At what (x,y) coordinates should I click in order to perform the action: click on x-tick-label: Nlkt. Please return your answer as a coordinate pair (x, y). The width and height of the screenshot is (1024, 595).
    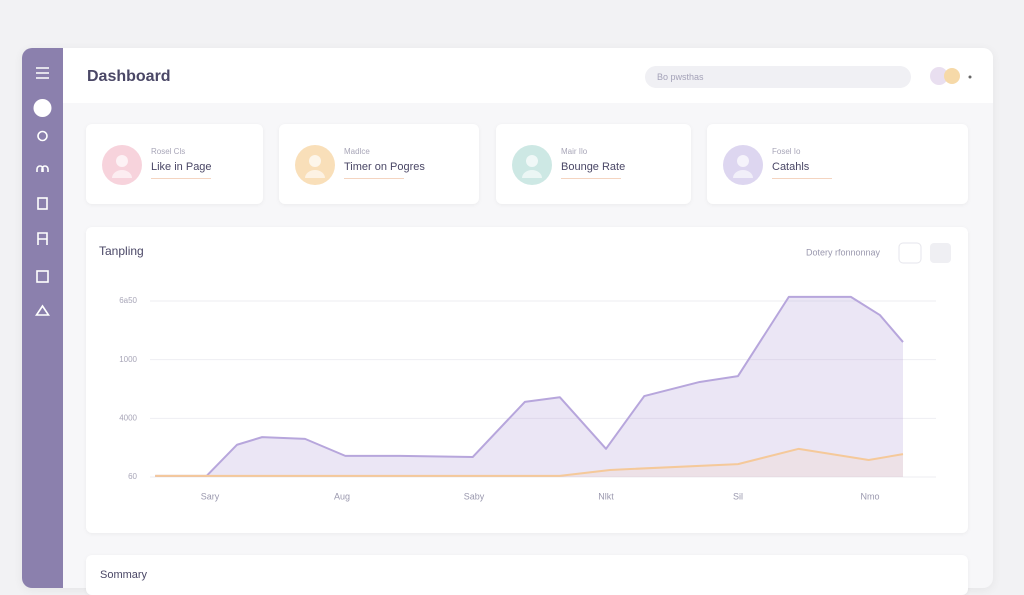
    Looking at the image, I should click on (606, 496).